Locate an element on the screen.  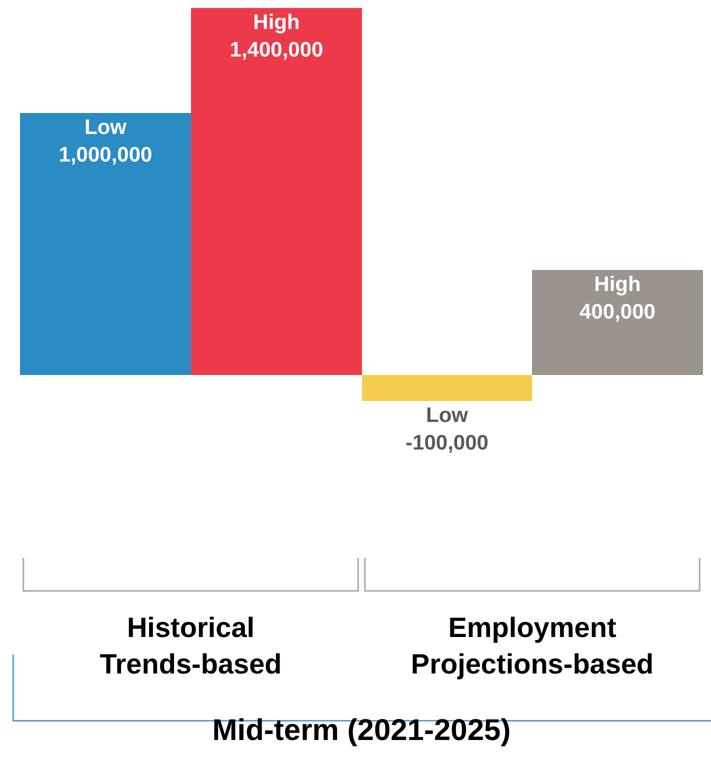
data-label: 1,000,000 is located at coordinates (105, 154).